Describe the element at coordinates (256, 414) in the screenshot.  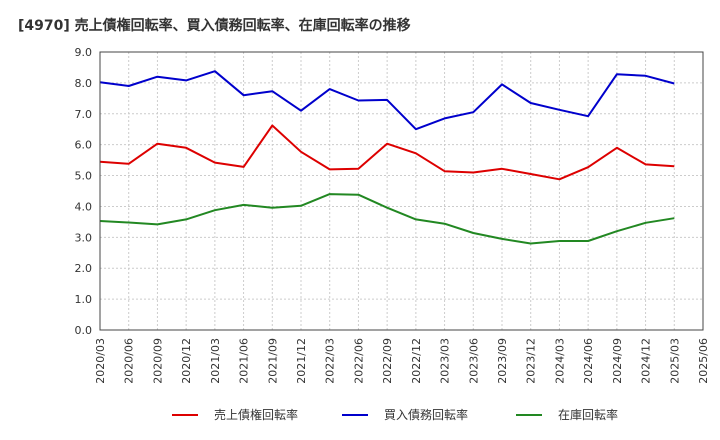
I see `legend-label-0: 売上債権回転率` at that location.